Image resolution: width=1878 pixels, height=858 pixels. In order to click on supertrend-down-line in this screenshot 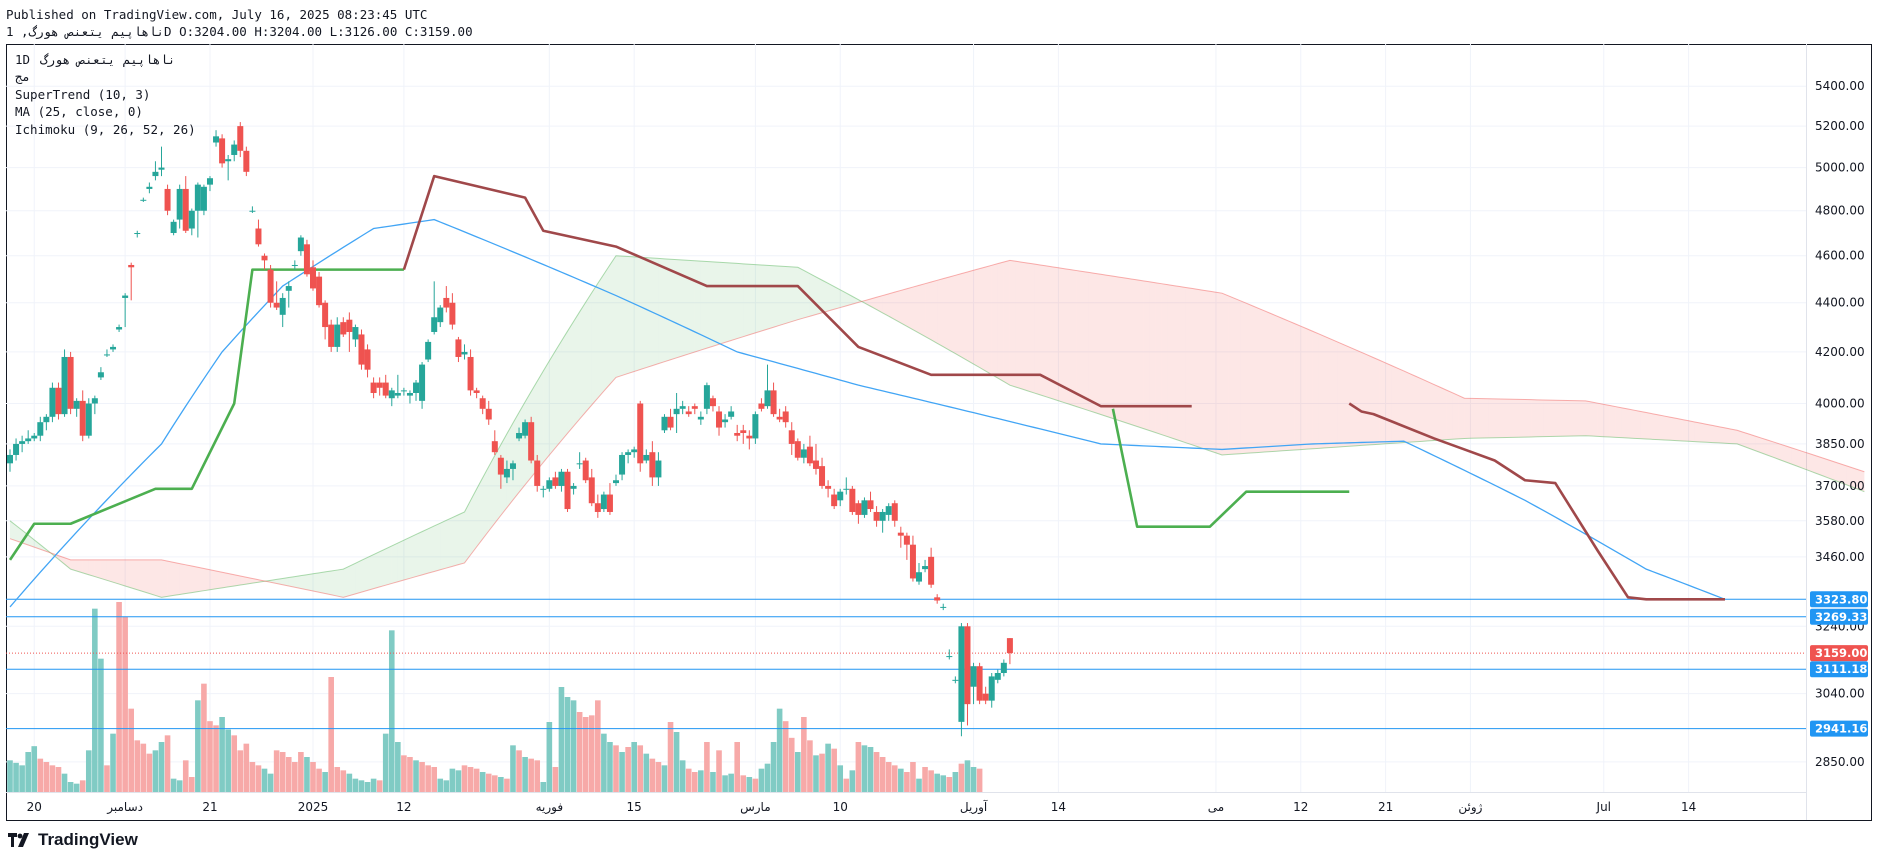, I will do `click(797, 291)`.